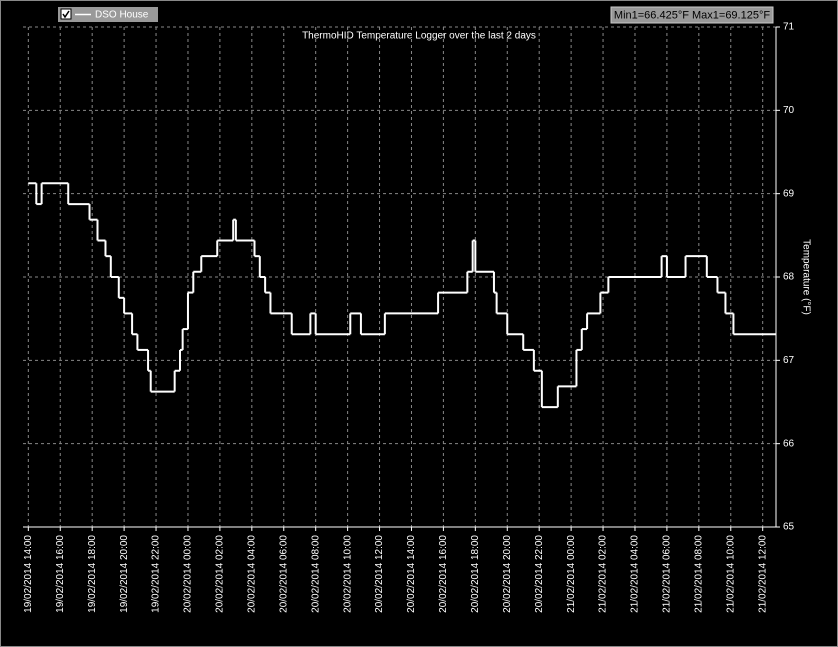  Describe the element at coordinates (156, 574) in the screenshot. I see `x-tick-label: 19/02/2014 22:00` at that location.